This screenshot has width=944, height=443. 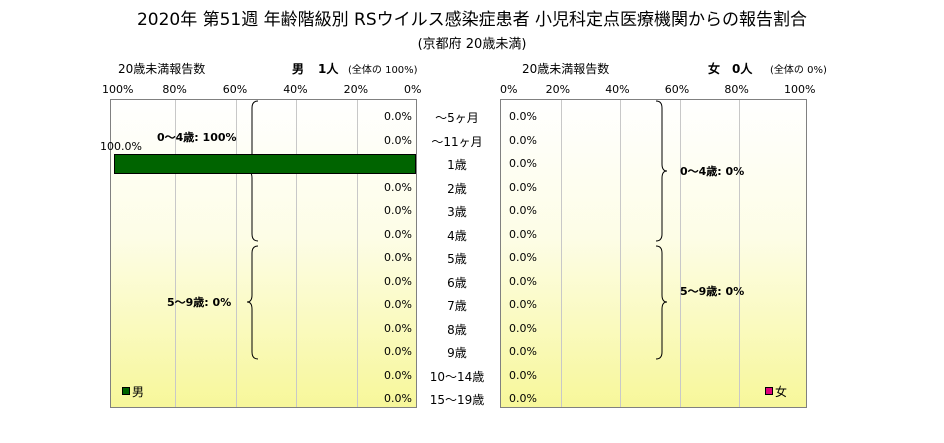 I want to click on male-tick-label: 0%, so click(x=413, y=89).